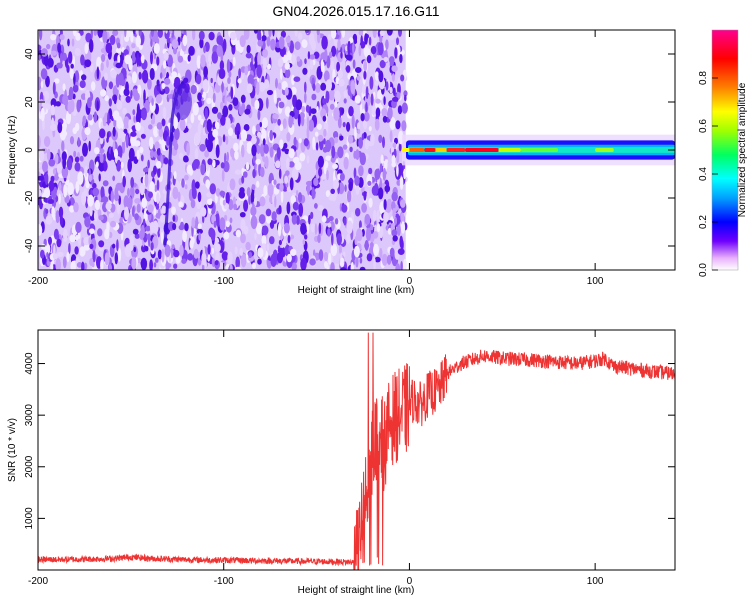 This screenshot has width=750, height=600. Describe the element at coordinates (29, 245) in the screenshot. I see `y-tick-label: -40` at that location.